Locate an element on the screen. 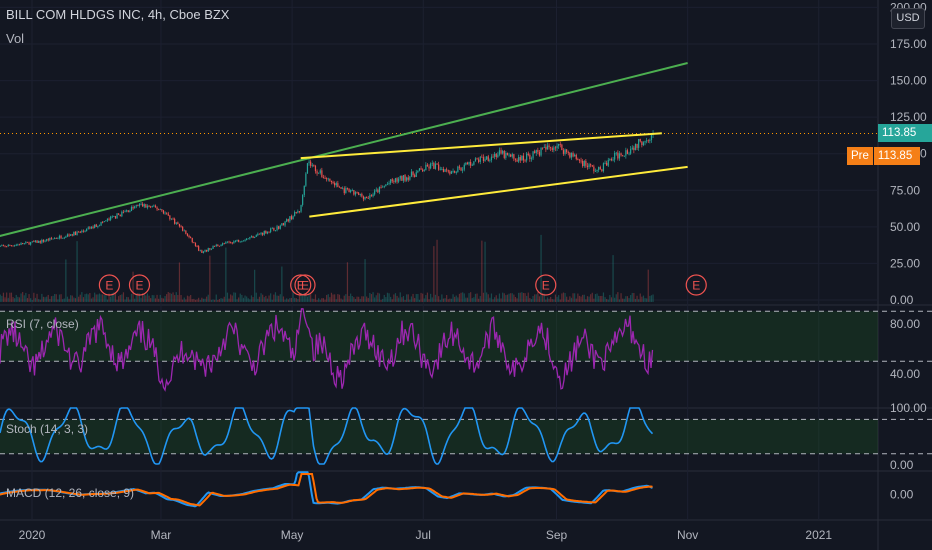  stoch-legend: Stoch (14, 3, 3) is located at coordinates (47, 429).